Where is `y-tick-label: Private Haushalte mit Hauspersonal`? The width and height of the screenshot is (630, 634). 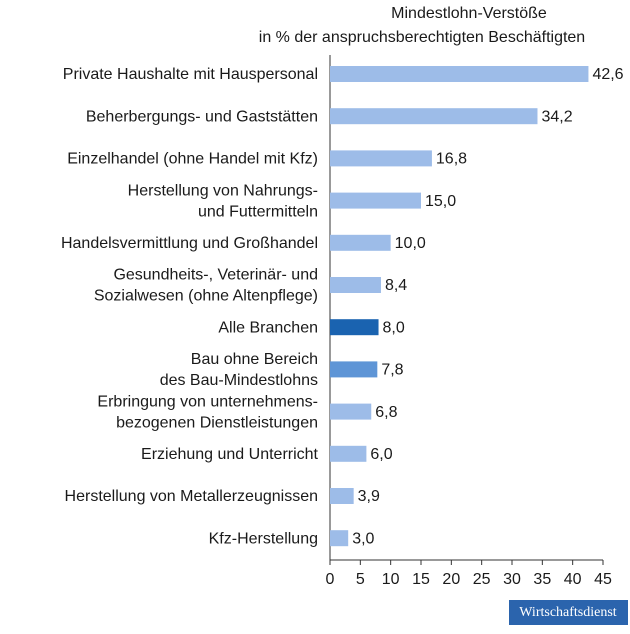 y-tick-label: Private Haushalte mit Hauspersonal is located at coordinates (190, 74).